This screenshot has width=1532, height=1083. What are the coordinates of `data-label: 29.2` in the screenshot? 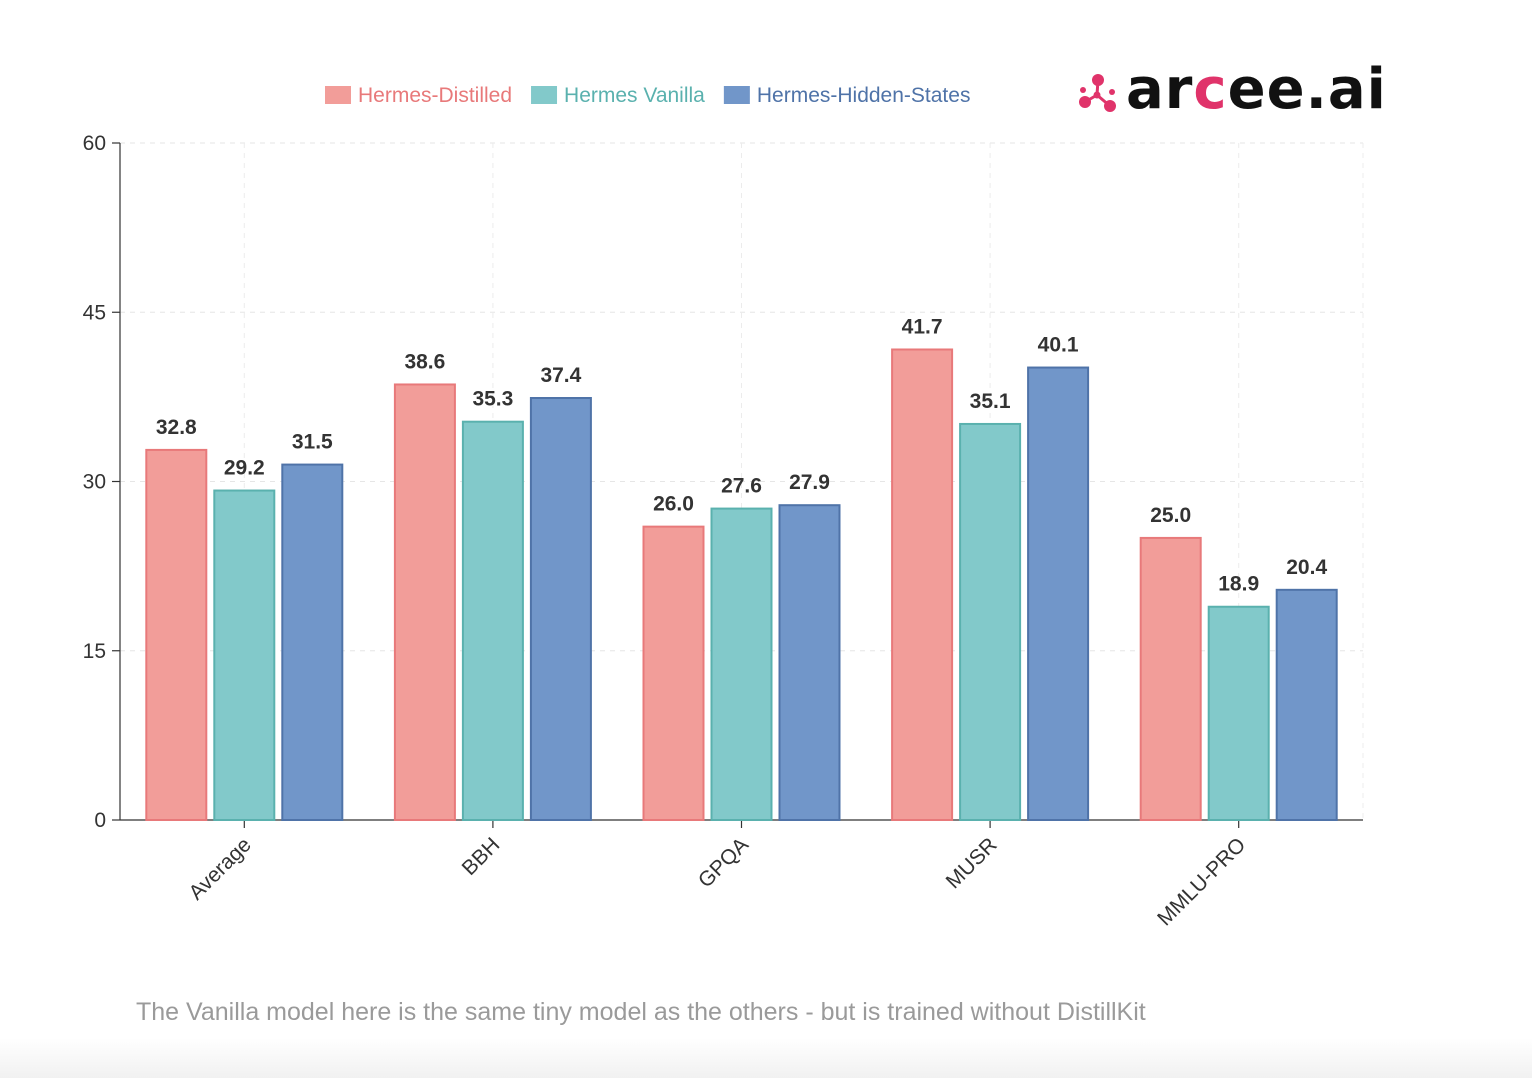 It's located at (244, 468).